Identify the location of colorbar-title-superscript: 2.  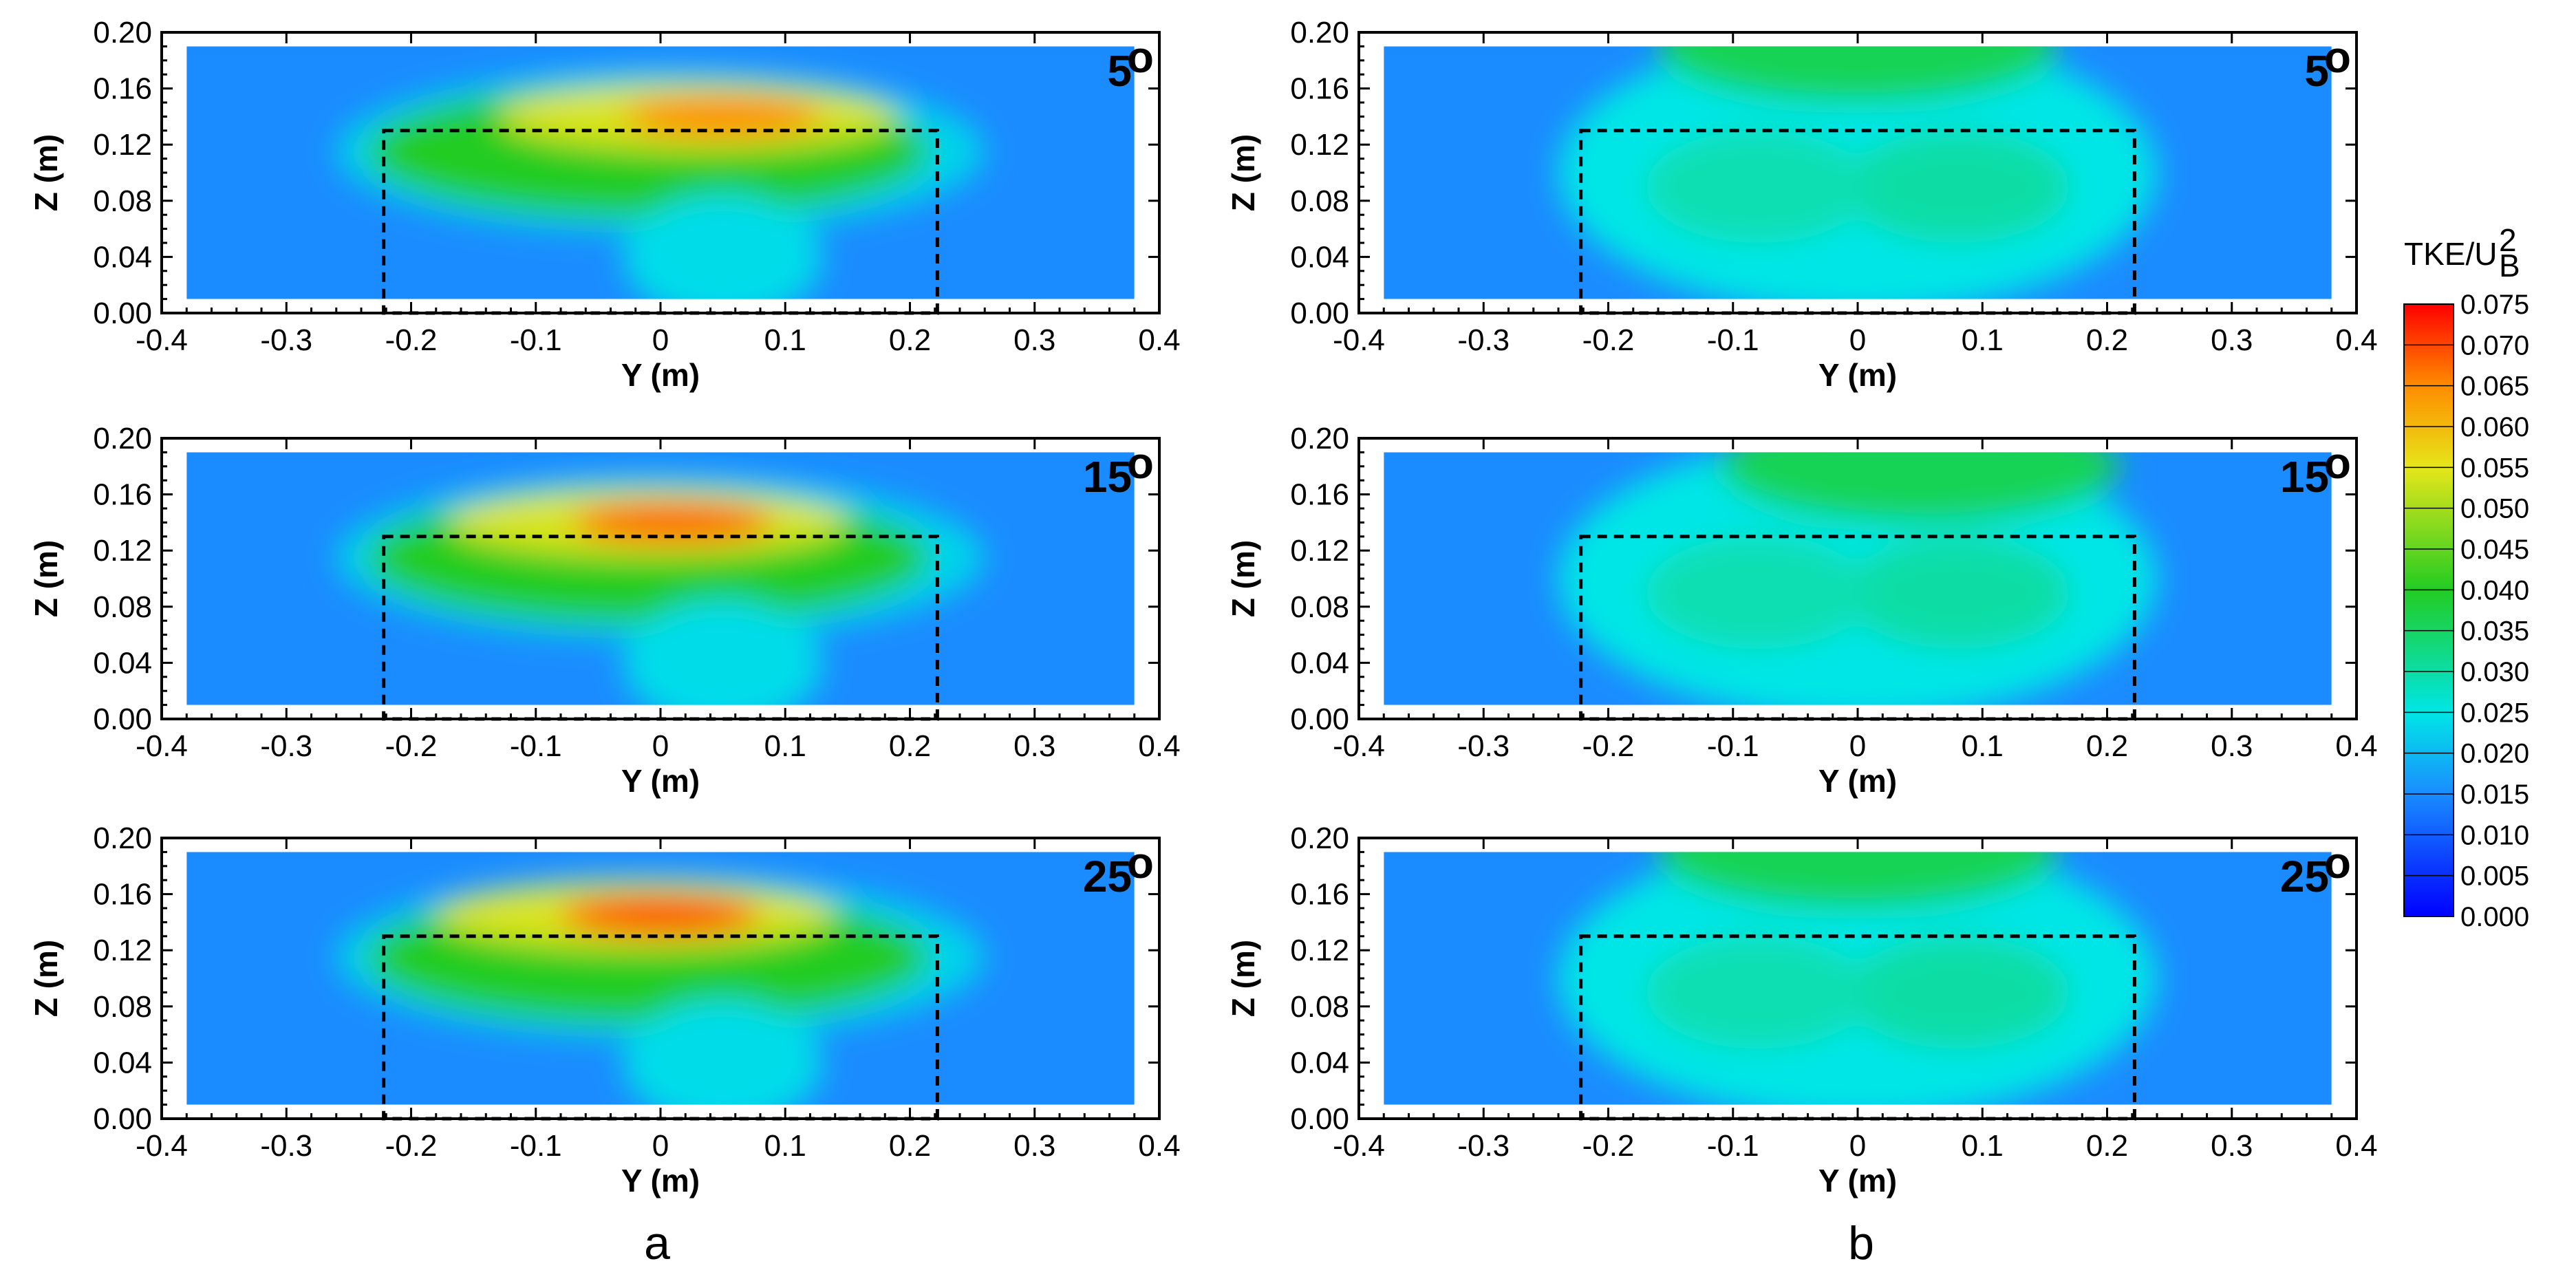
(2508, 240).